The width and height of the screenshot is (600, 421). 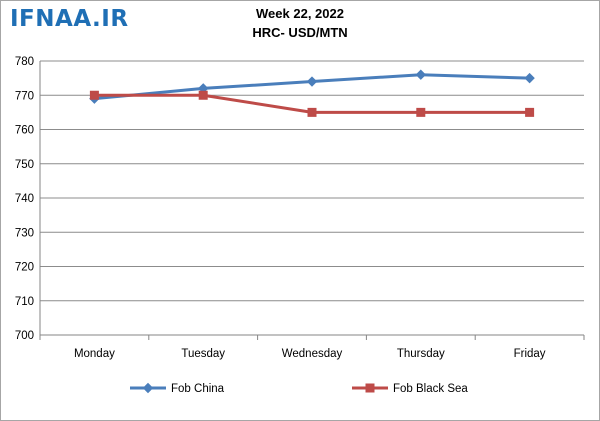 What do you see at coordinates (300, 32) in the screenshot?
I see `chart-subtitle: HRC- USD/MTN` at bounding box center [300, 32].